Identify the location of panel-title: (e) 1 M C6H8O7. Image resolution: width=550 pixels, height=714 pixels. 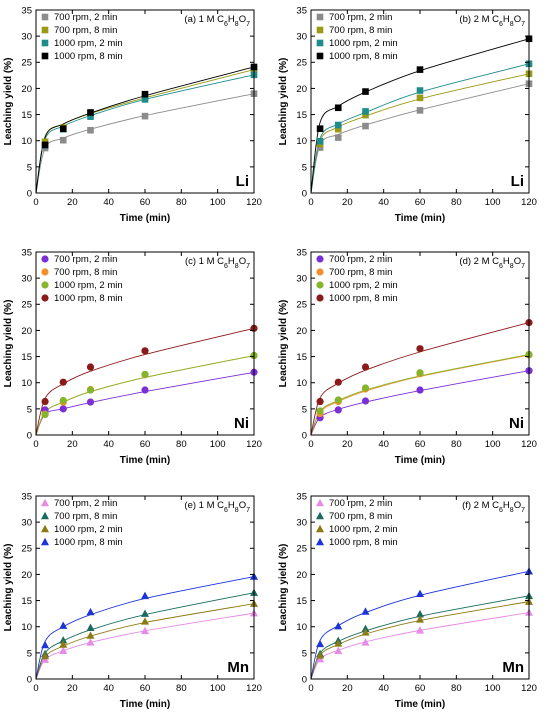
(217, 507).